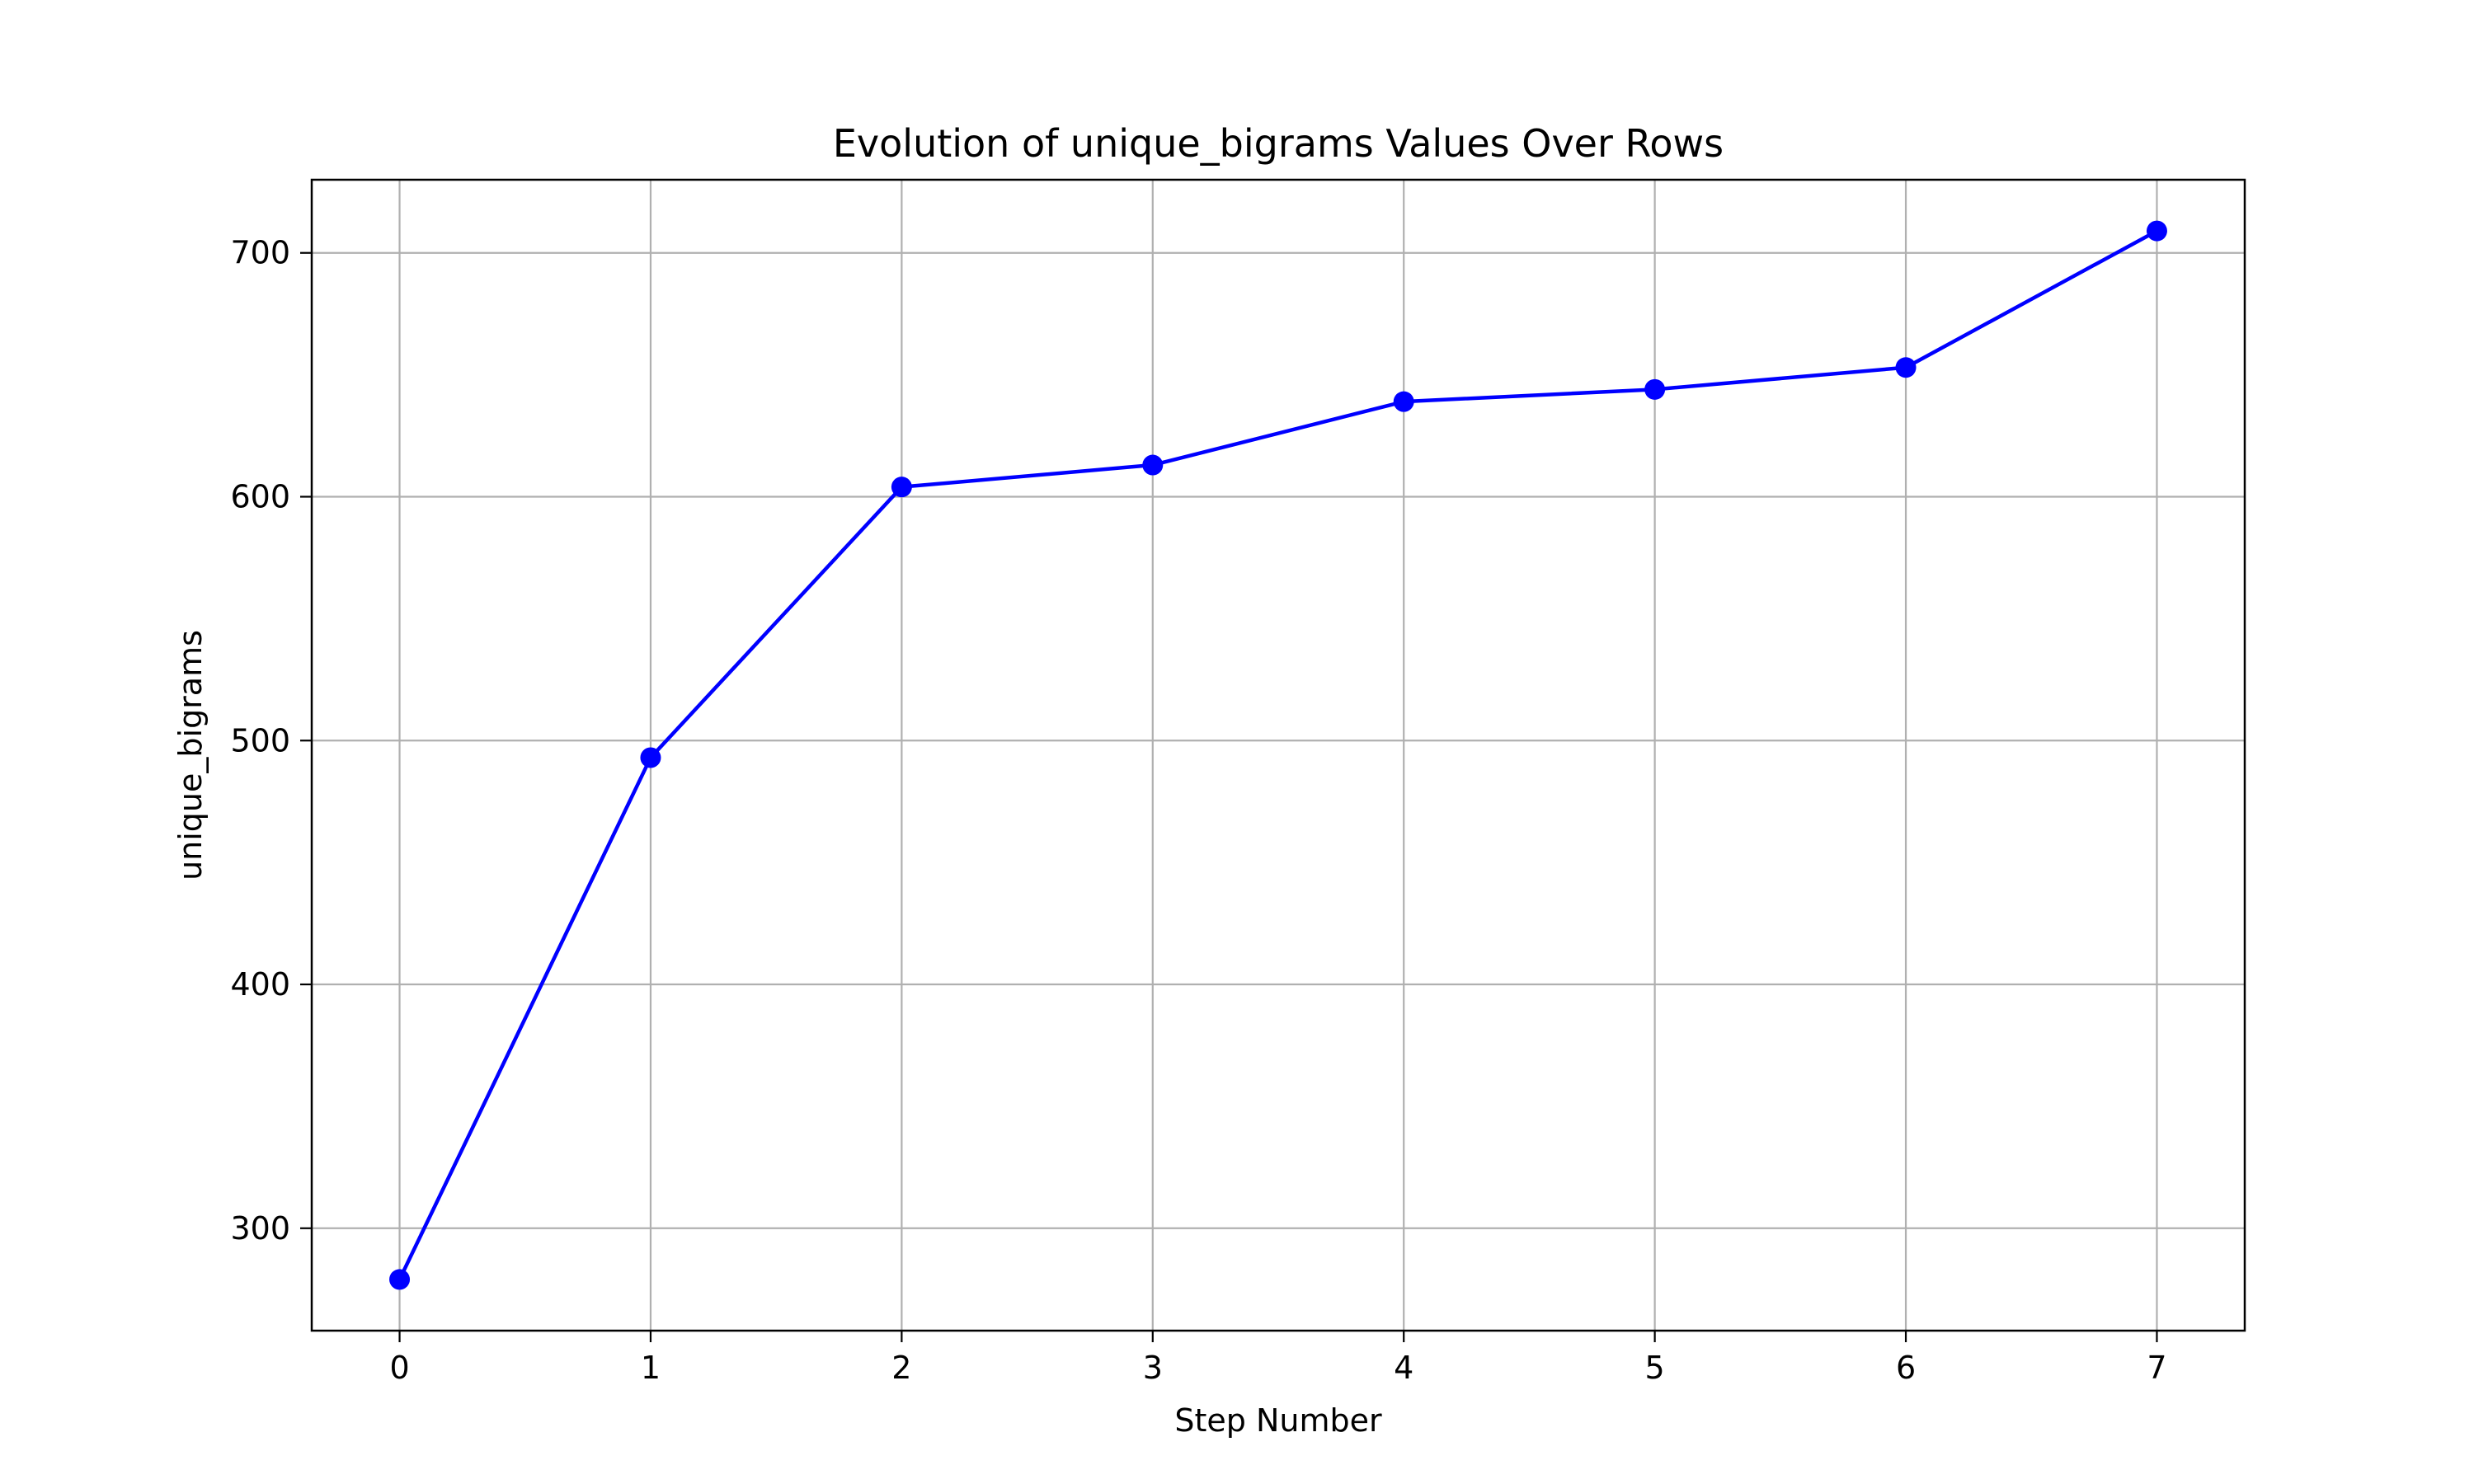  What do you see at coordinates (260, 740) in the screenshot?
I see `y-tick-label: 500` at bounding box center [260, 740].